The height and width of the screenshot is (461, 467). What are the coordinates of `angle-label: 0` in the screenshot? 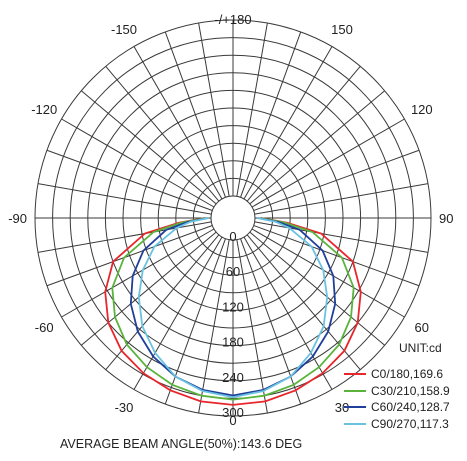 It's located at (232, 420).